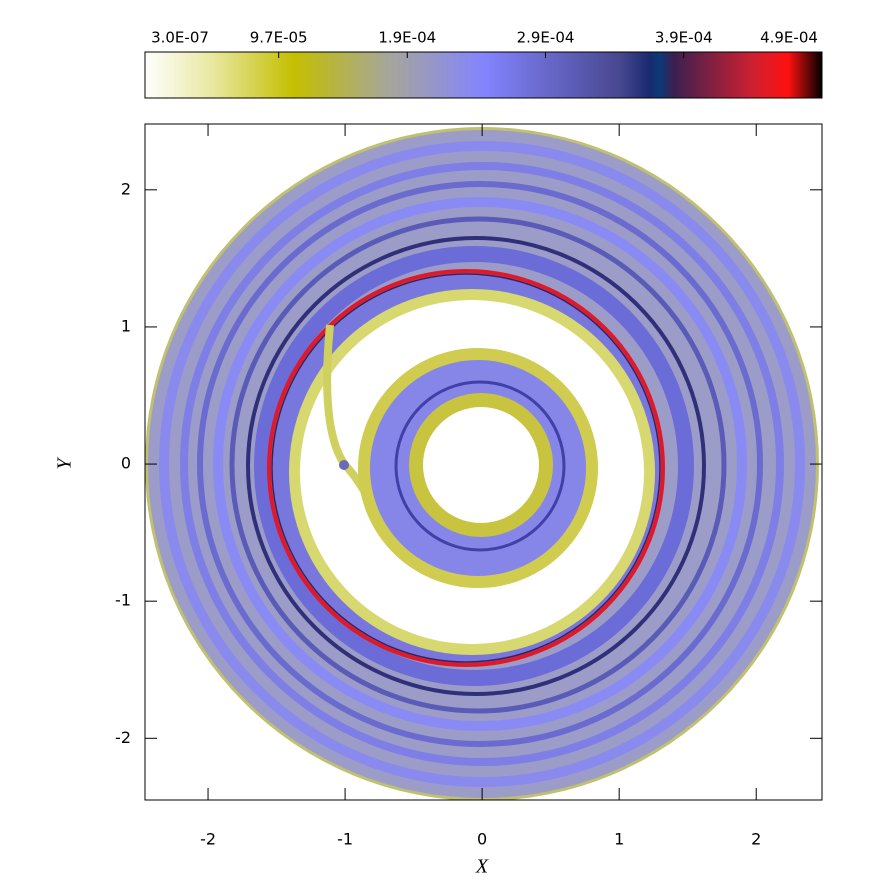  Describe the element at coordinates (684, 38) in the screenshot. I see `colorbar-tick-label: 3.9E-04` at that location.